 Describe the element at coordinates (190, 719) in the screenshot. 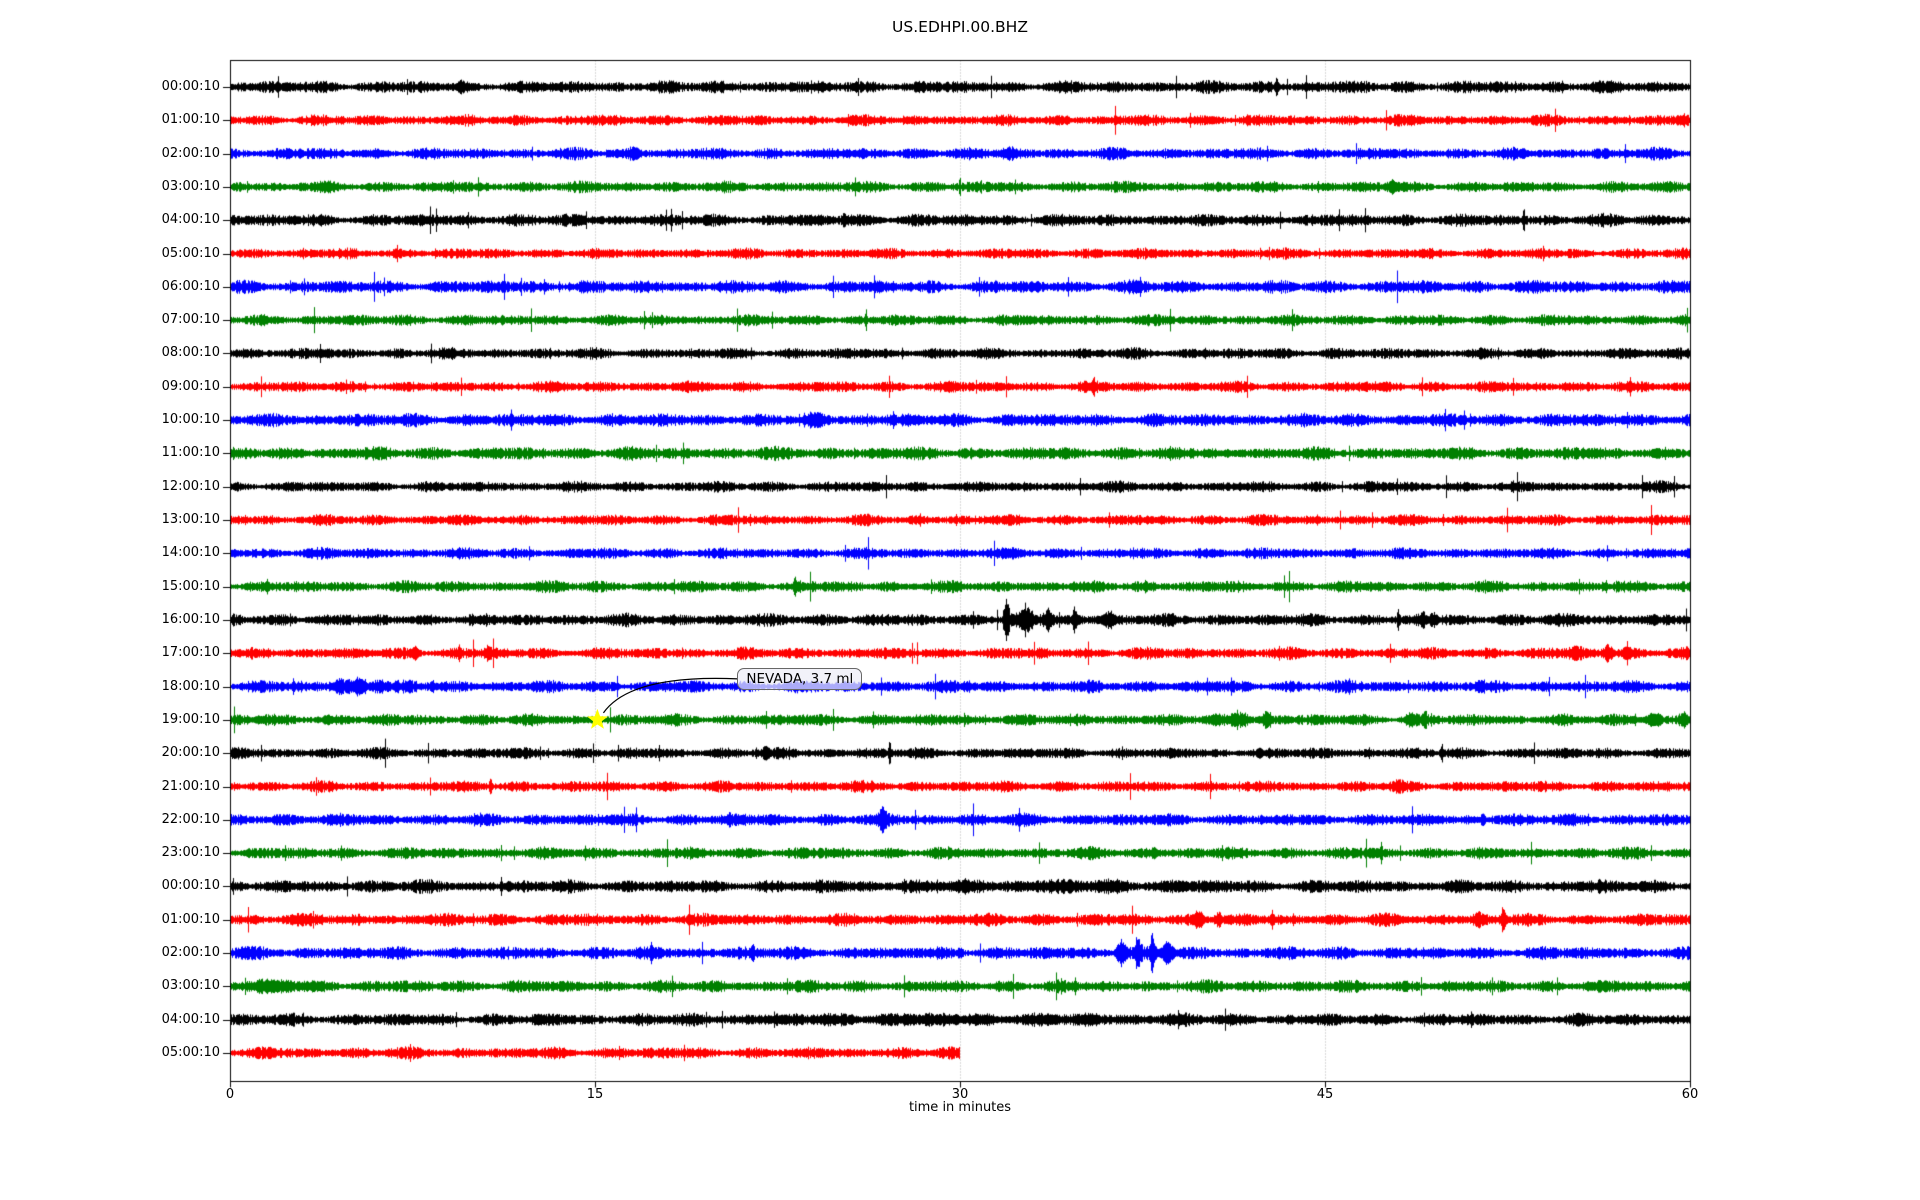

I see `y-axis-tick-label: 19:00:10` at that location.